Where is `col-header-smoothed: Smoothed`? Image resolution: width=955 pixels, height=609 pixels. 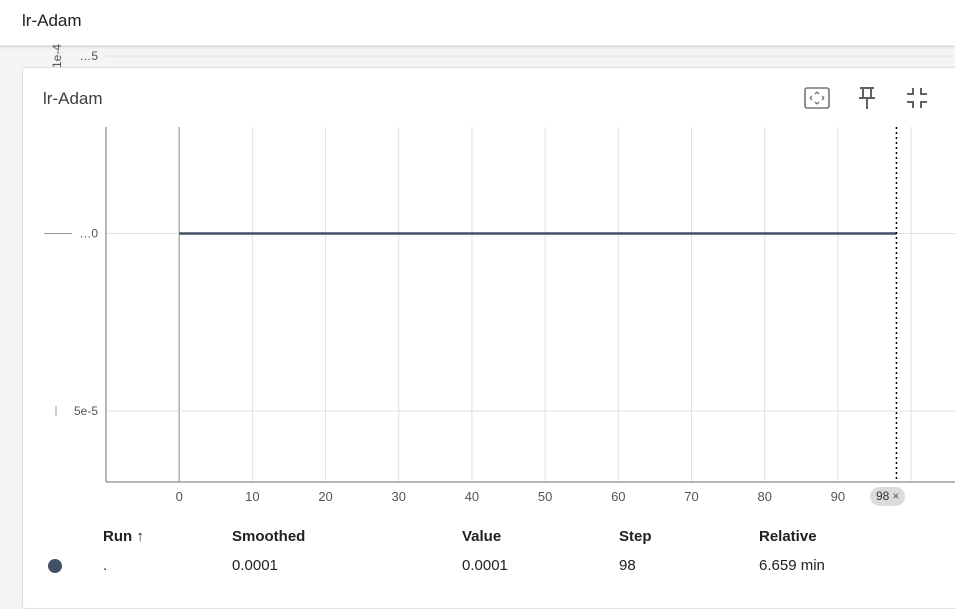 col-header-smoothed: Smoothed is located at coordinates (269, 536).